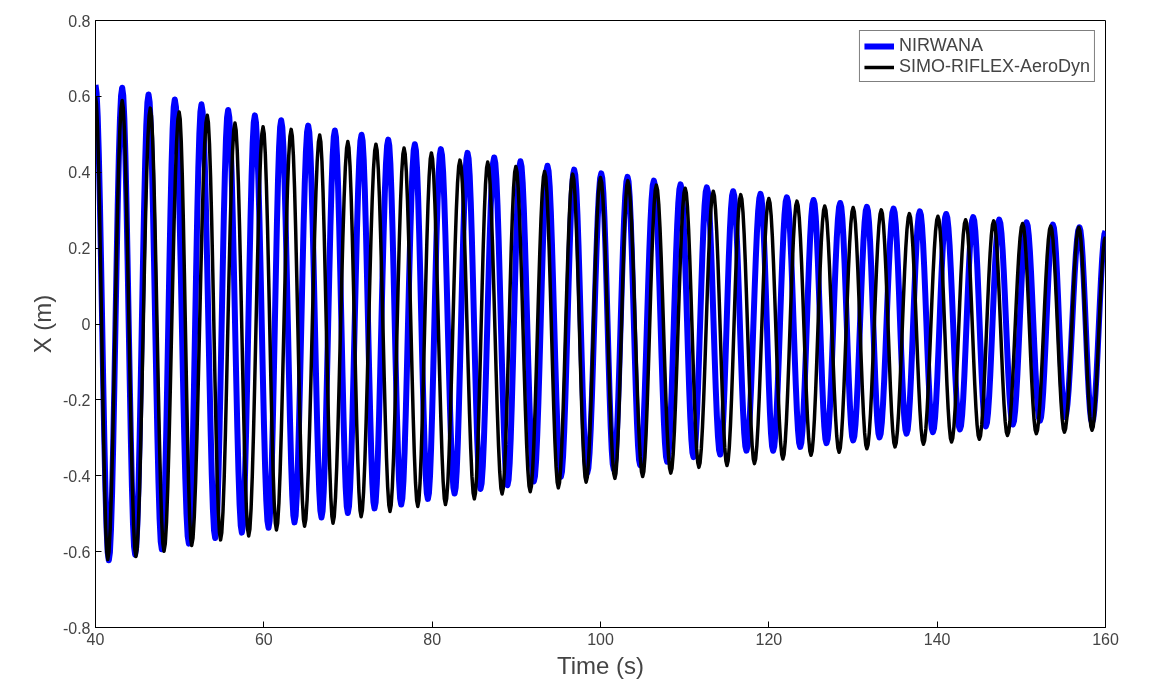 The height and width of the screenshot is (681, 1160). Describe the element at coordinates (76, 552) in the screenshot. I see `y-tick-label: -0.6` at that location.